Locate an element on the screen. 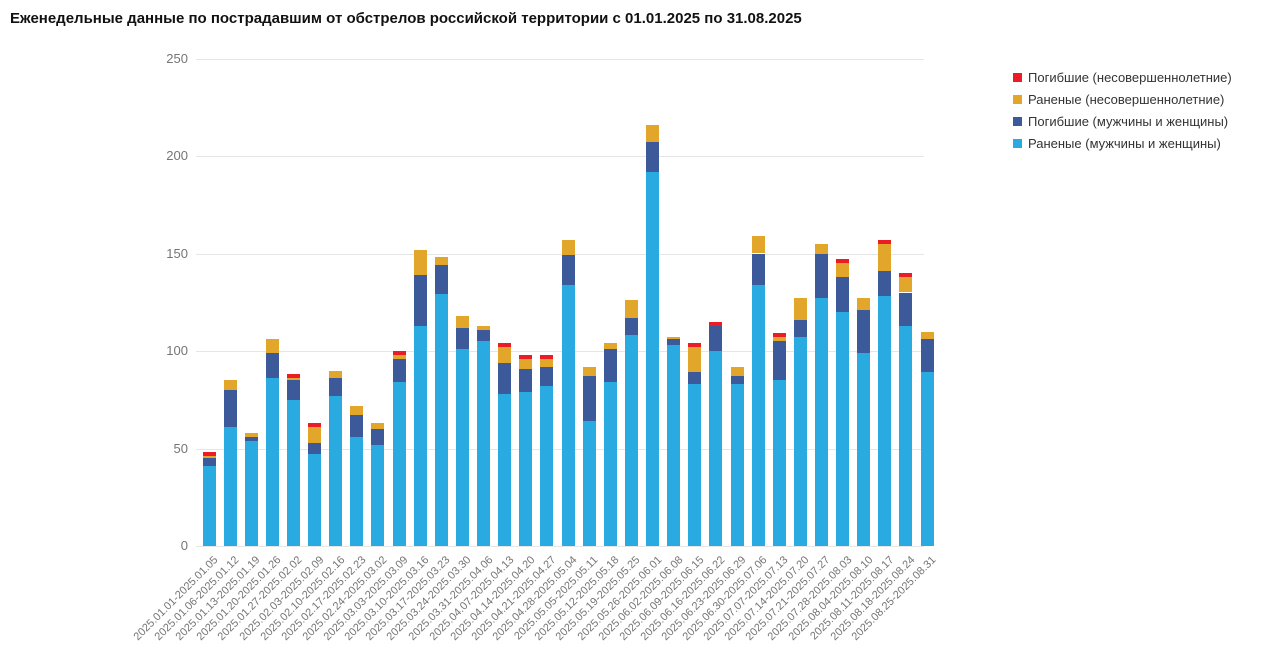  y-tick-label-0: 0 is located at coordinates (184, 545).